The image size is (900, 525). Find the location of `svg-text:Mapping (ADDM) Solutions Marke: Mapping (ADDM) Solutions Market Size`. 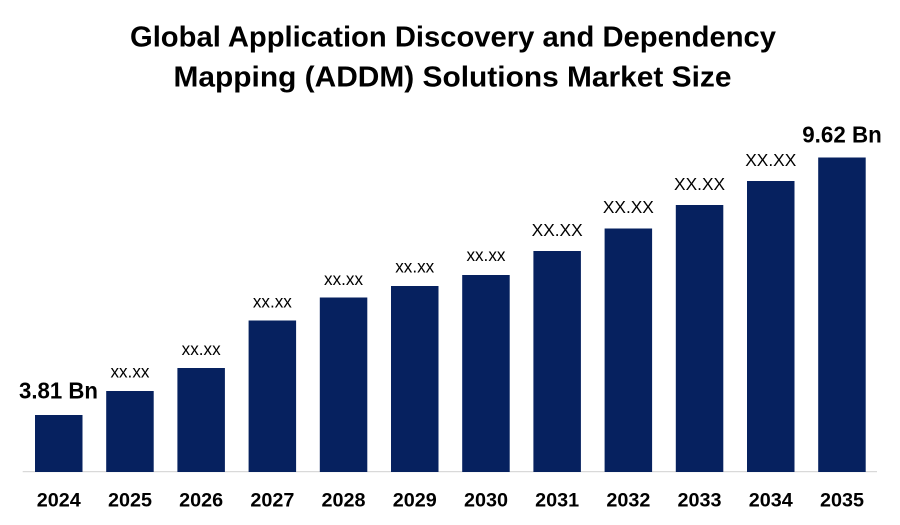

svg-text:Mapping (ADDM) Solutions Marke: Mapping (ADDM) Solutions Market Size is located at coordinates (453, 77).